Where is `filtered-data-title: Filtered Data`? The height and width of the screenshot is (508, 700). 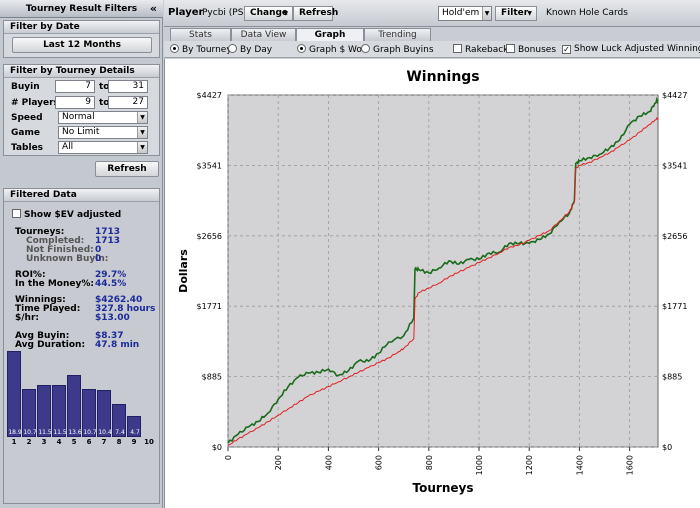 filtered-data-title: Filtered Data is located at coordinates (81, 195).